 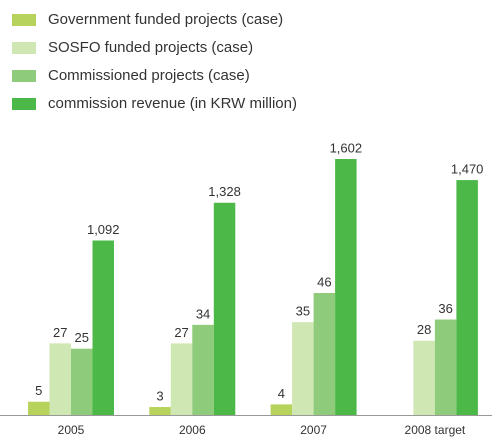 What do you see at coordinates (82, 337) in the screenshot?
I see `data-label: 25` at bounding box center [82, 337].